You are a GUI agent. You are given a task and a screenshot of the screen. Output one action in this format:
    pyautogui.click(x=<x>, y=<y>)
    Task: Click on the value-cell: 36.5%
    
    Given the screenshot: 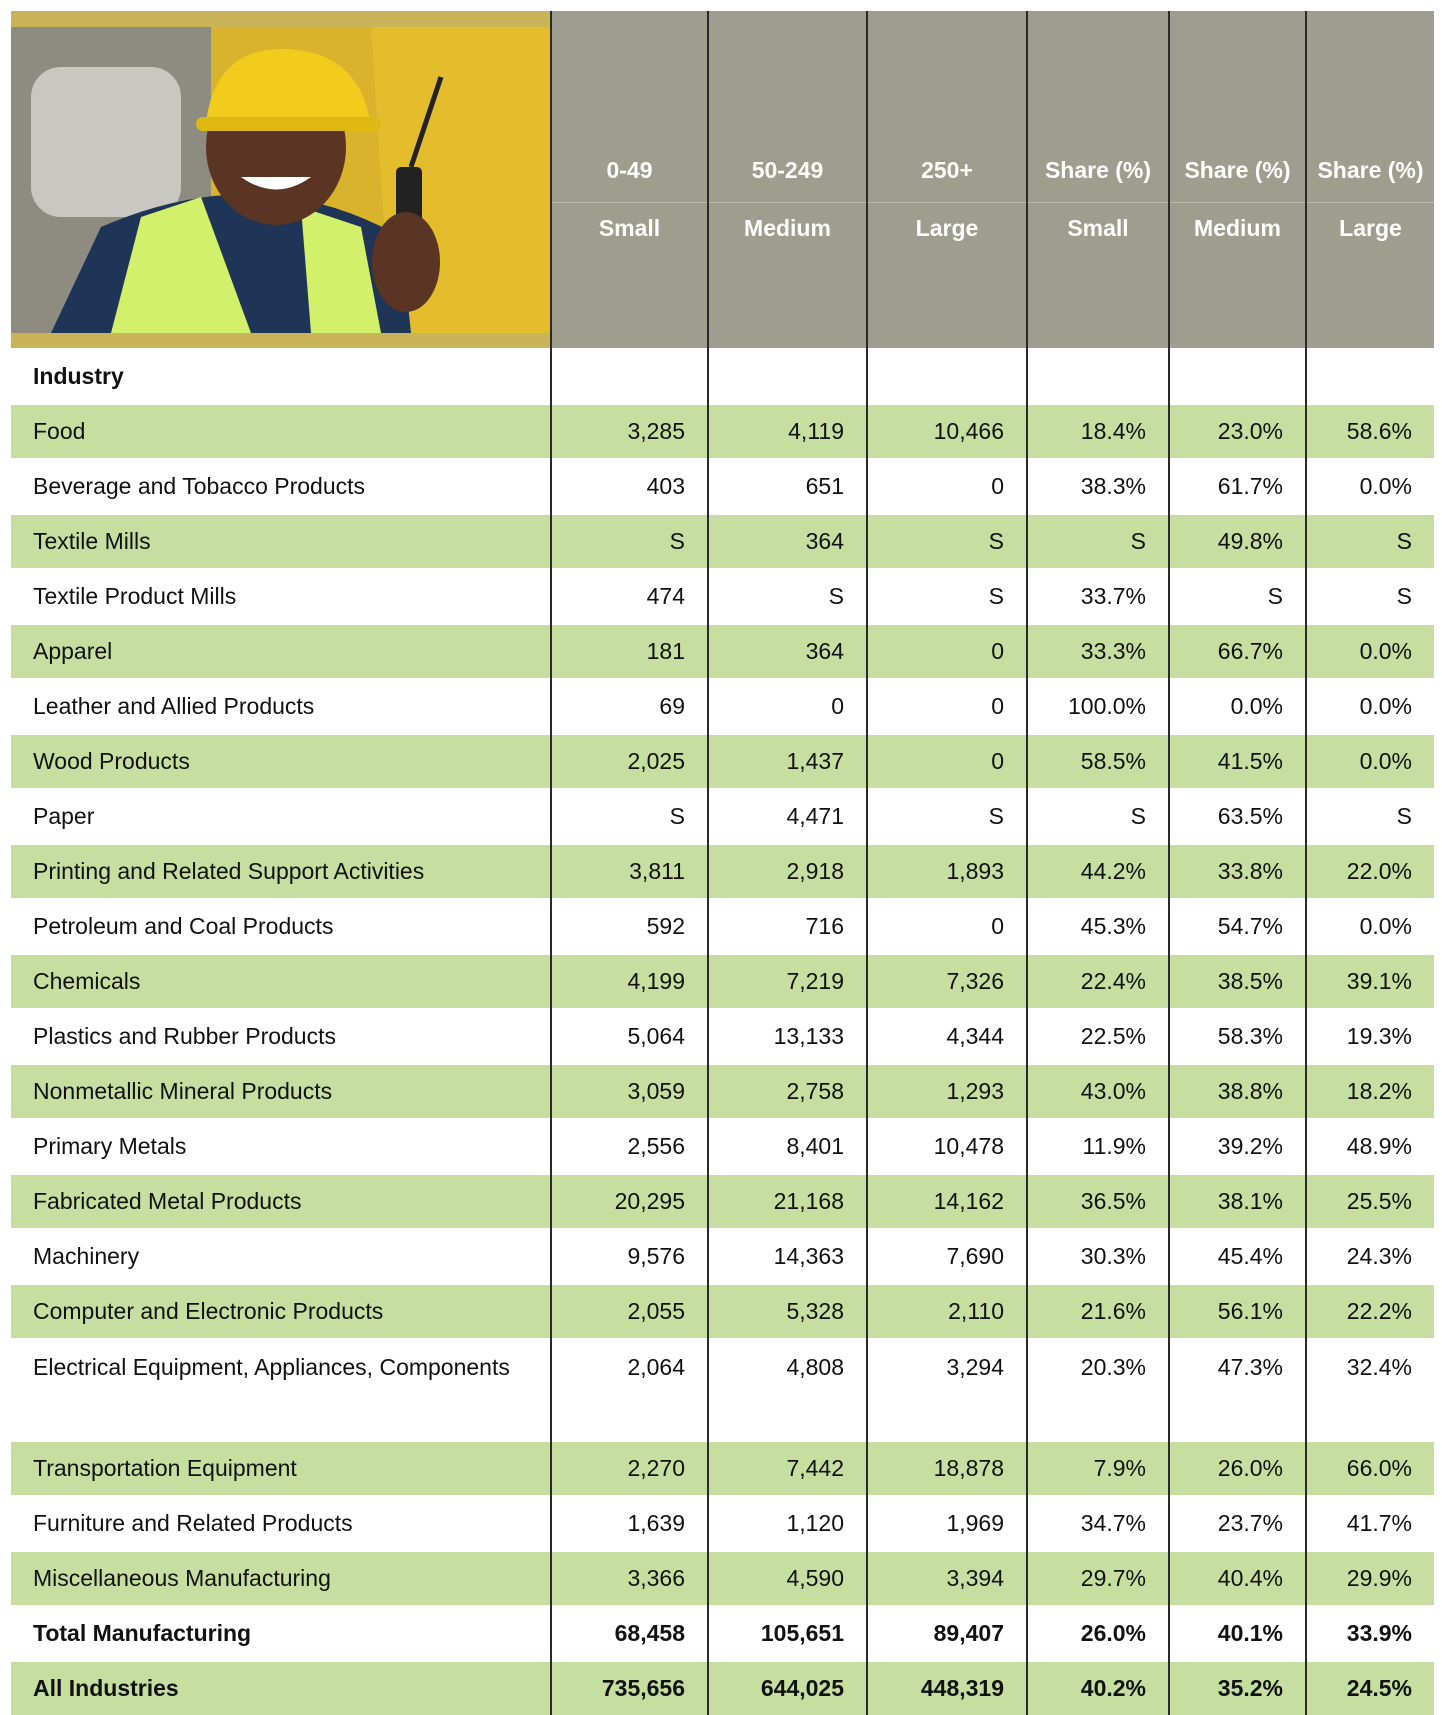 What is the action you would take?
    pyautogui.click(x=1097, y=1201)
    